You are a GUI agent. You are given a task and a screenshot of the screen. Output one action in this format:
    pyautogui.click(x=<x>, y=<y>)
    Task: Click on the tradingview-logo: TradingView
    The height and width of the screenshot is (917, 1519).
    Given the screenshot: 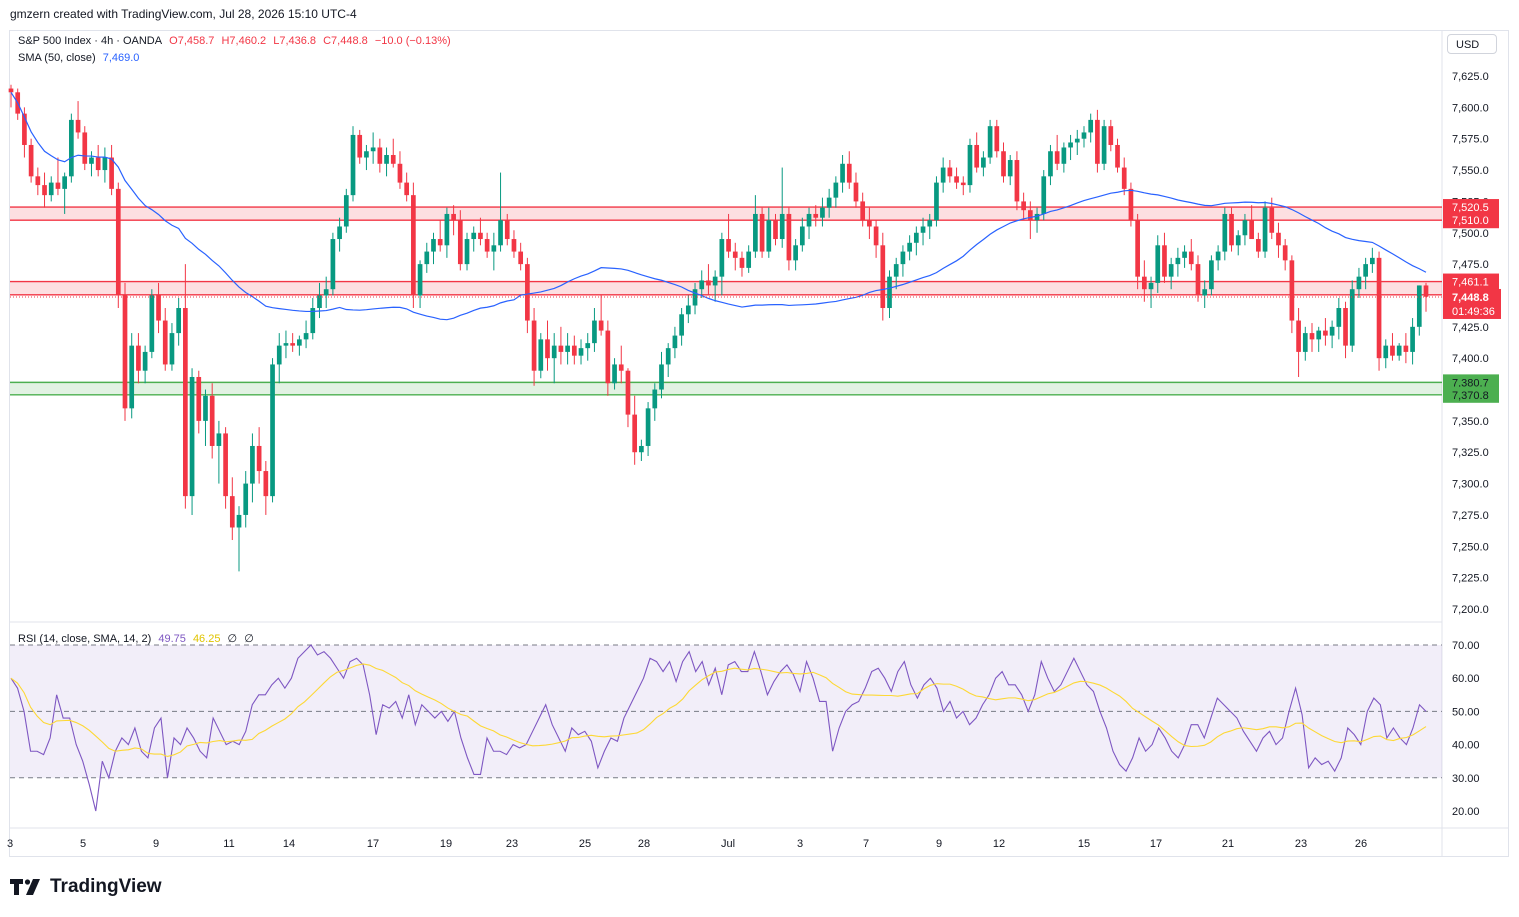 What is the action you would take?
    pyautogui.click(x=86, y=887)
    